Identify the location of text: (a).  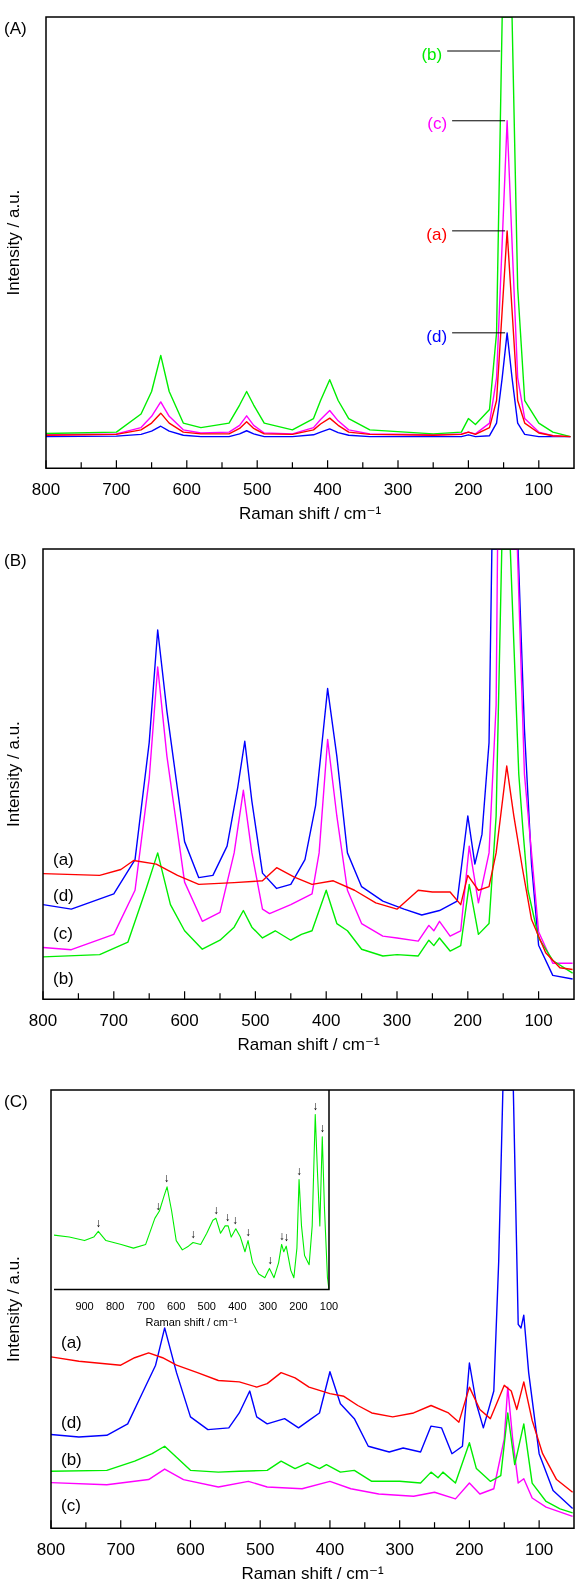
(437, 234).